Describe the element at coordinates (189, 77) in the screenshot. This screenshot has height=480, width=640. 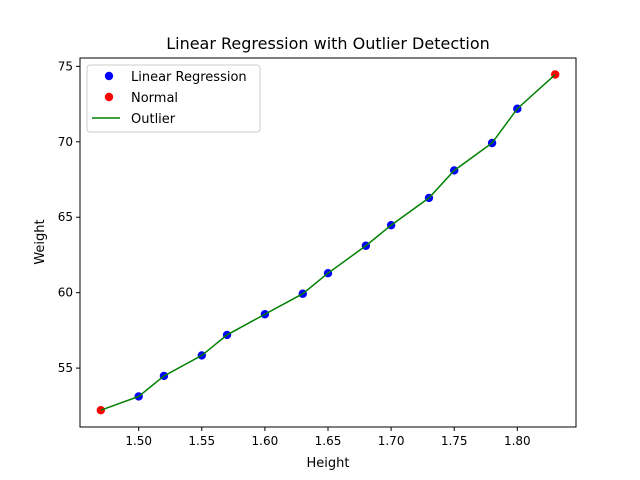
I see `legend-label: Linear Regression` at that location.